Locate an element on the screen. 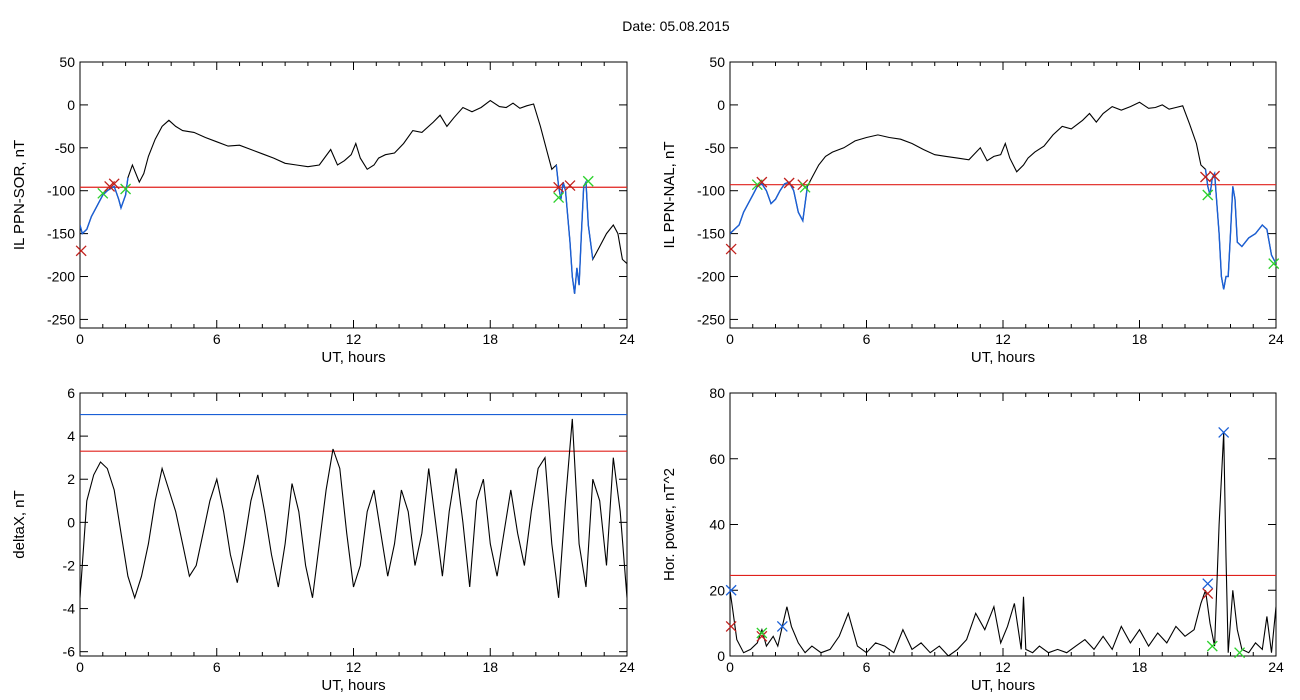  y-tick-label: 40 is located at coordinates (717, 525).